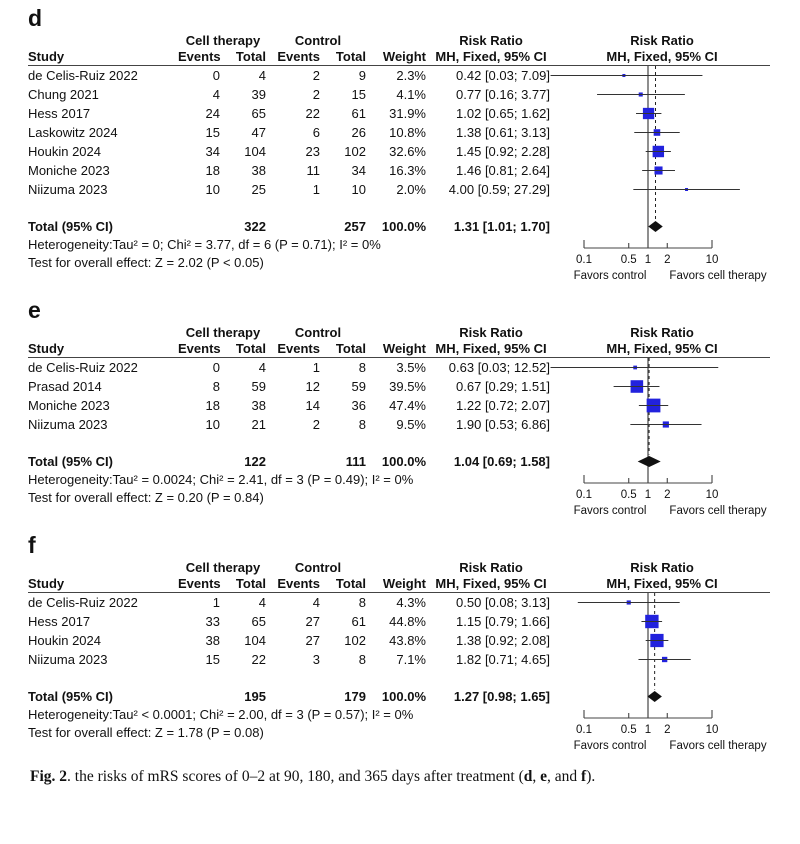 The image size is (800, 844). I want to click on plot-header-subtitle: MH, Fixed, 95% CI, so click(662, 583).